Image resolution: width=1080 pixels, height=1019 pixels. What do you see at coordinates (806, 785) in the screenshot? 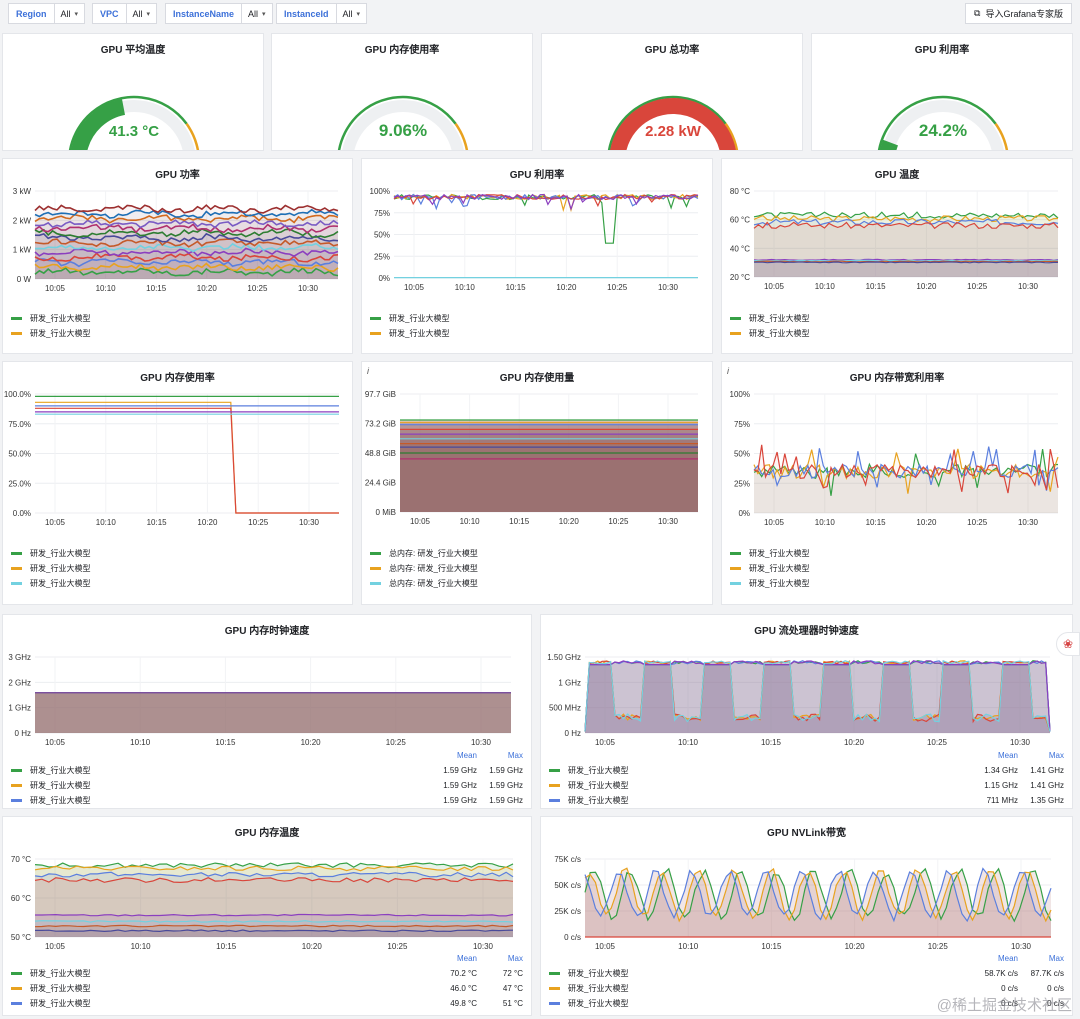
I see `legend-item: 研发_行业大模型 1.15 GHz 1.41 GHz` at bounding box center [806, 785].